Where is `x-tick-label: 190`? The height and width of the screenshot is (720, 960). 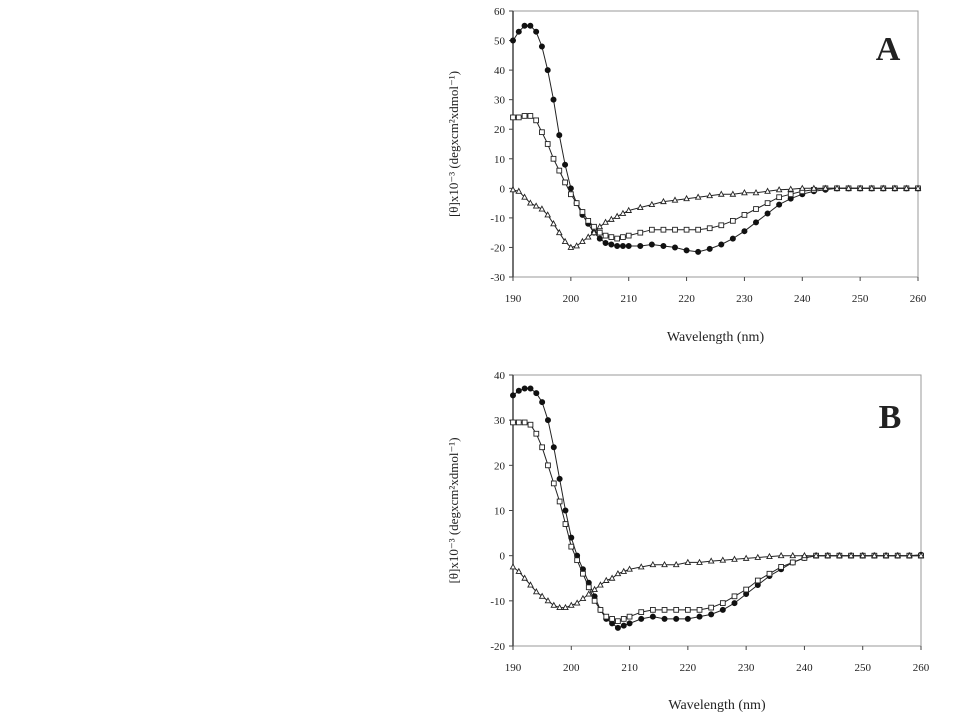 x-tick-label: 190 is located at coordinates (513, 299).